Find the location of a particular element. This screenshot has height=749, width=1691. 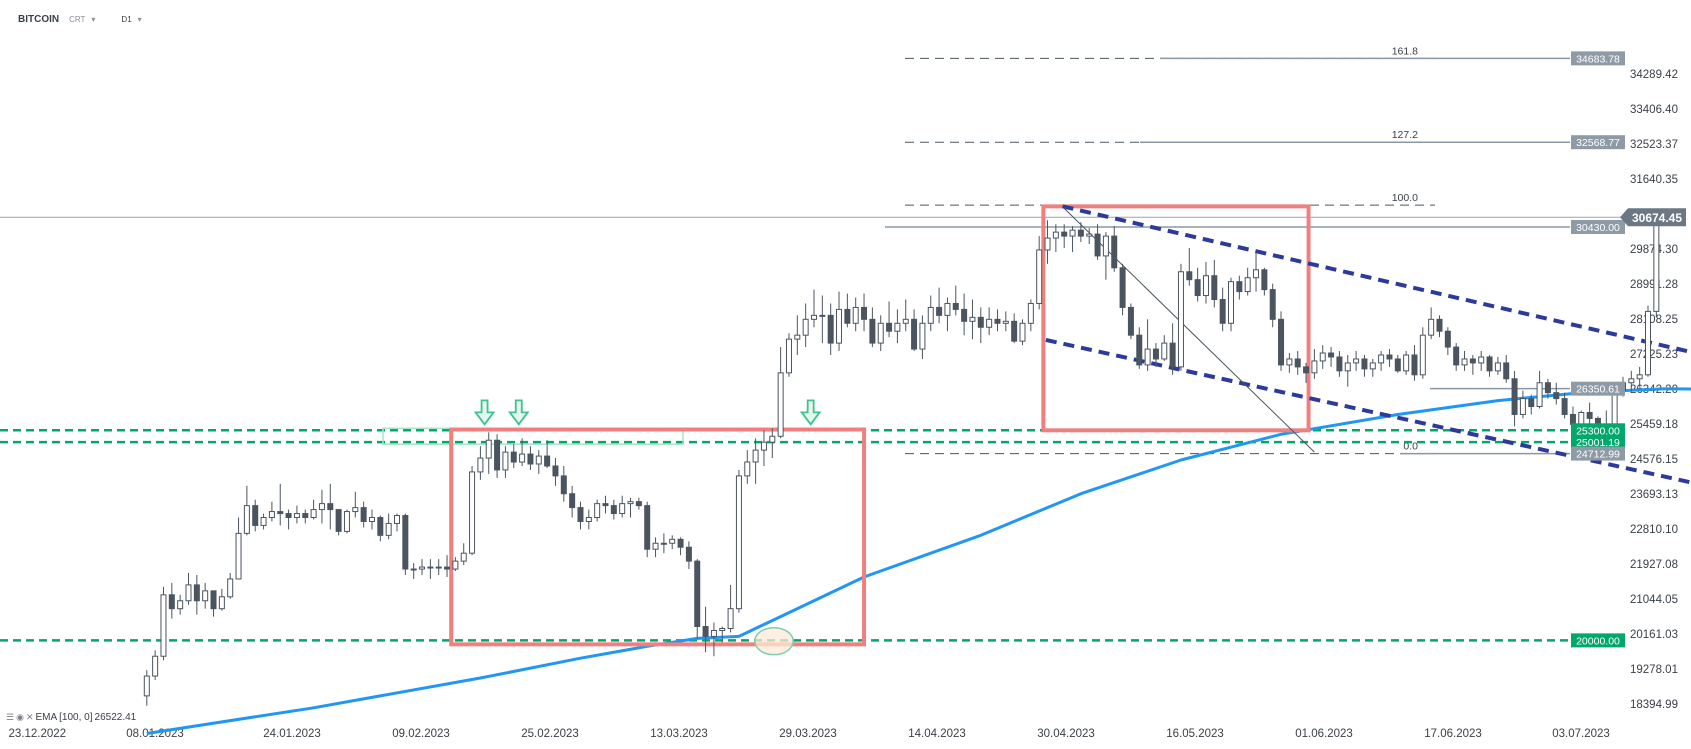

x-tick-label: 17.06.2023 is located at coordinates (1453, 734).